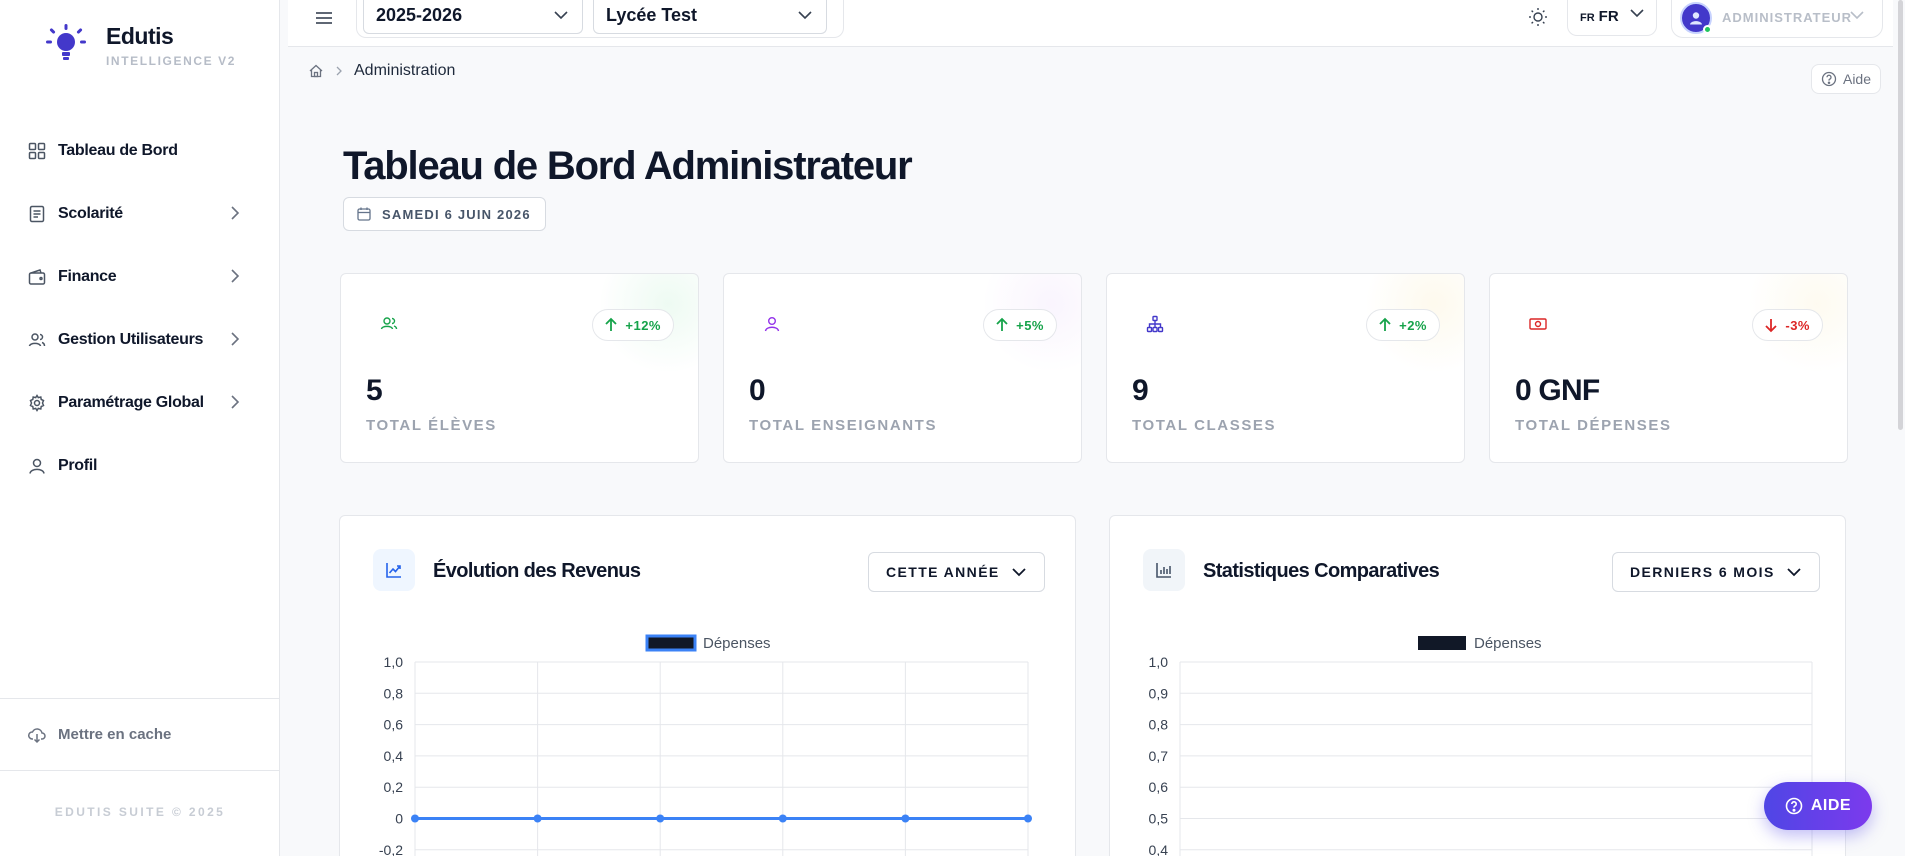 Image resolution: width=1905 pixels, height=856 pixels. What do you see at coordinates (37, 214) in the screenshot?
I see `document-icon` at bounding box center [37, 214].